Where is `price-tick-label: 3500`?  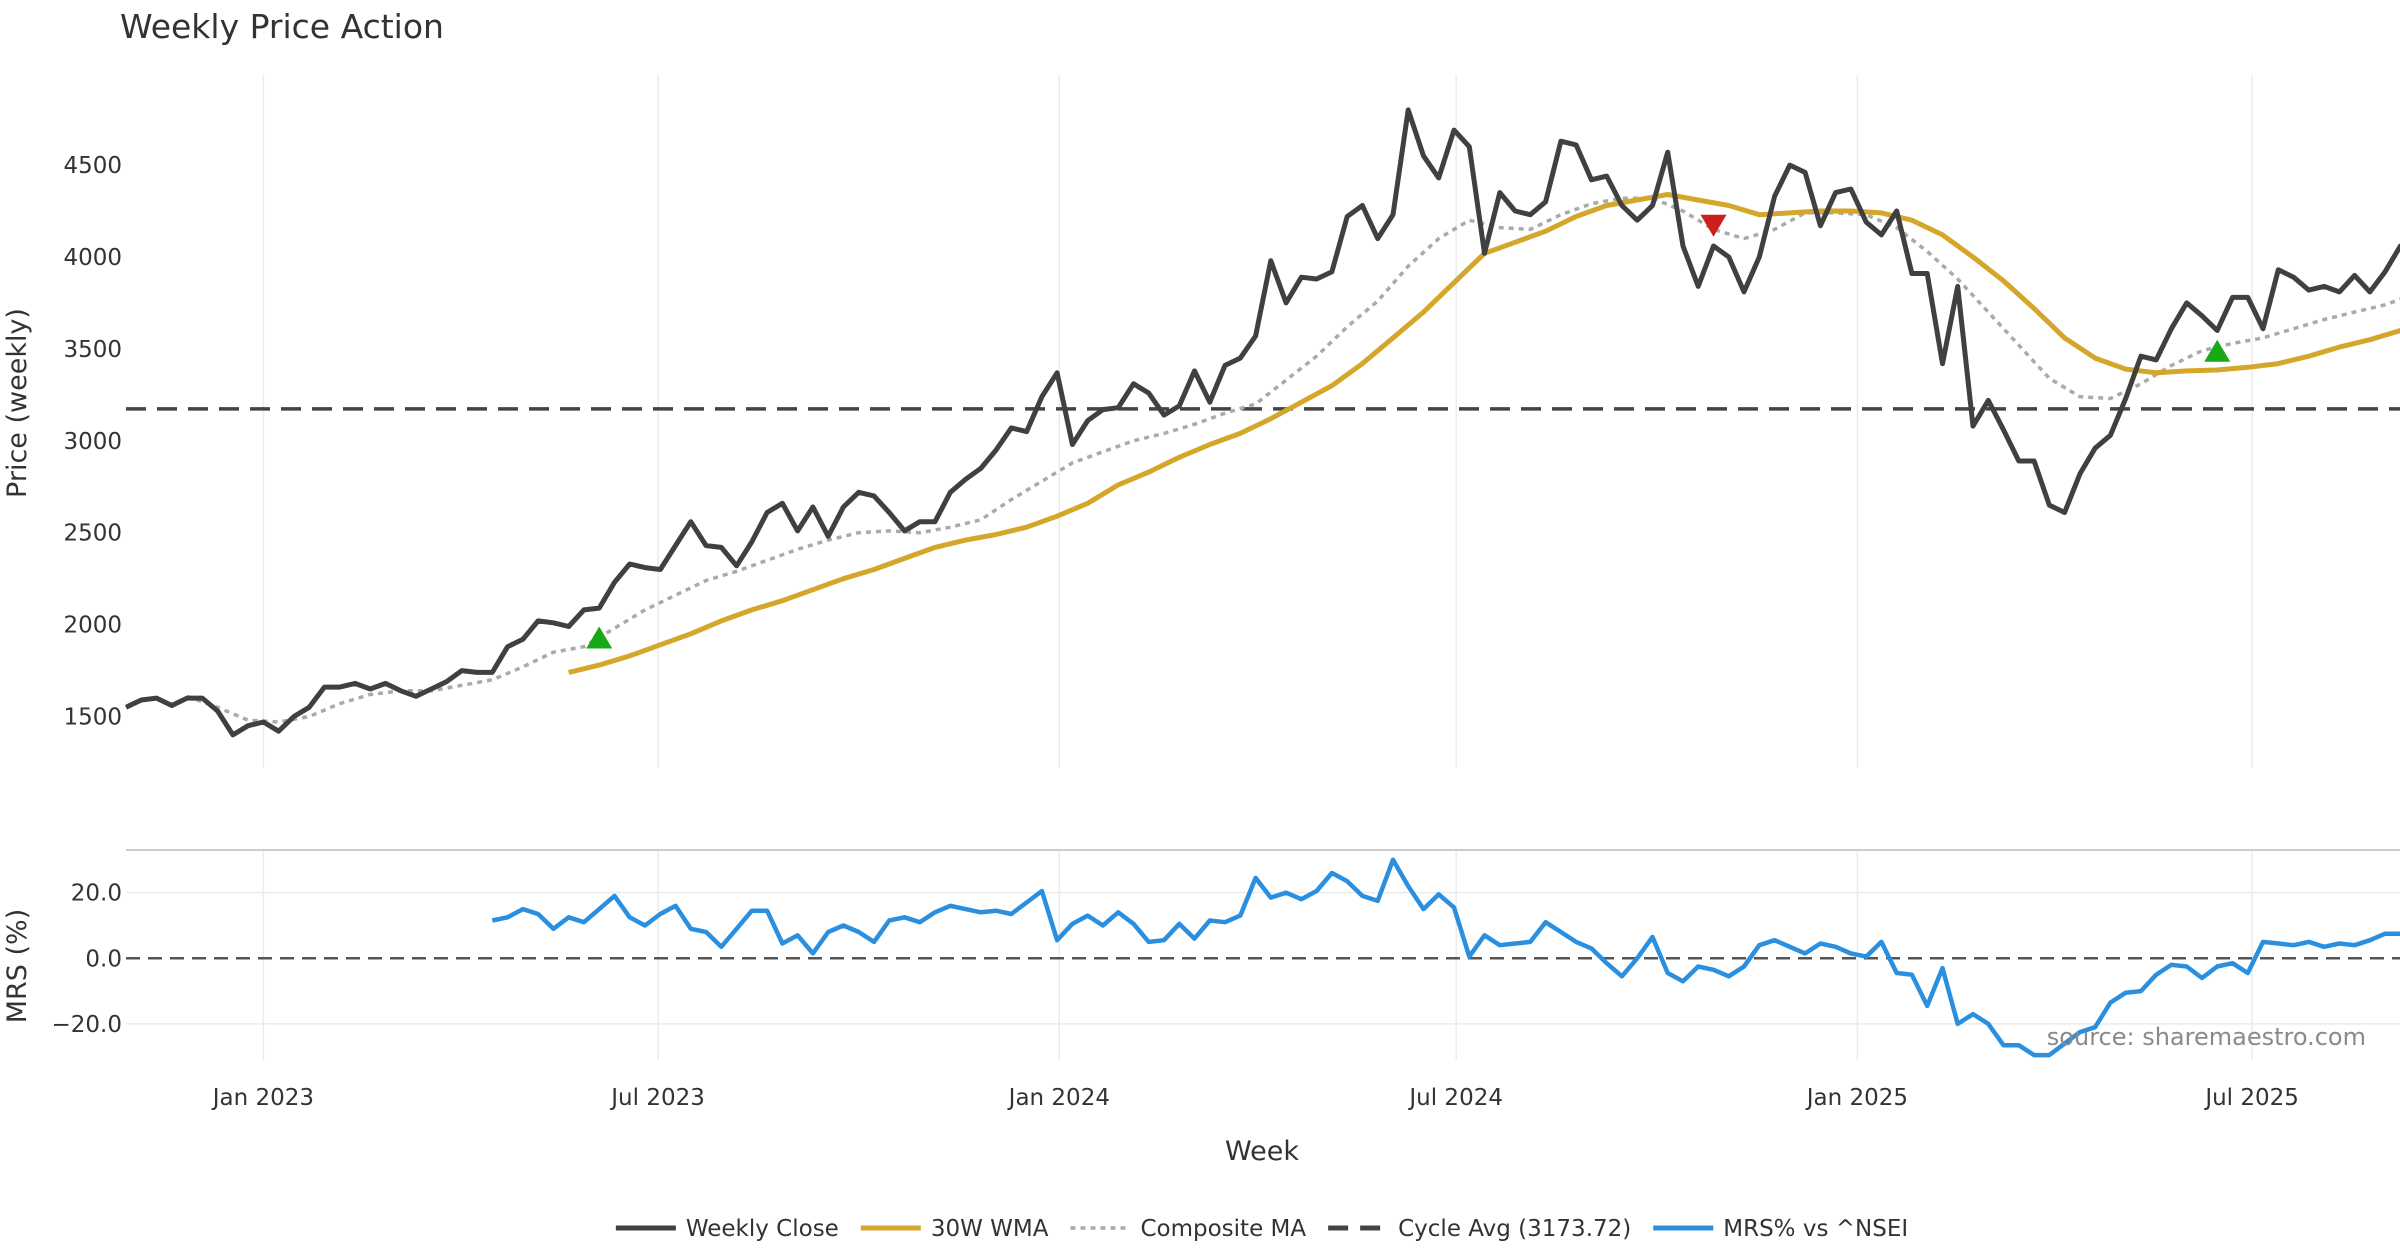
price-tick-label: 3500 is located at coordinates (92, 350).